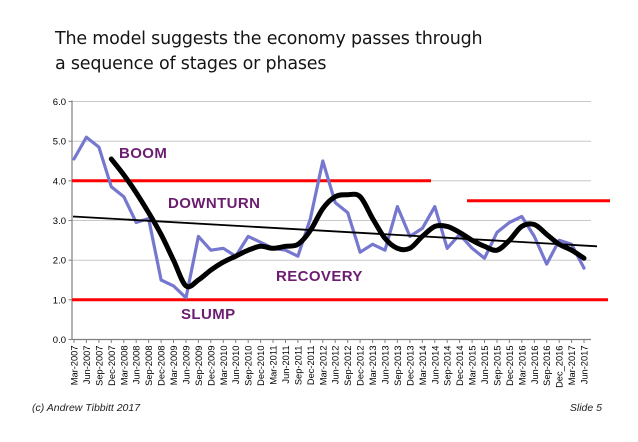 This screenshot has width=638, height=442. Describe the element at coordinates (498, 366) in the screenshot. I see `x-tick-label: Sep-2015` at that location.